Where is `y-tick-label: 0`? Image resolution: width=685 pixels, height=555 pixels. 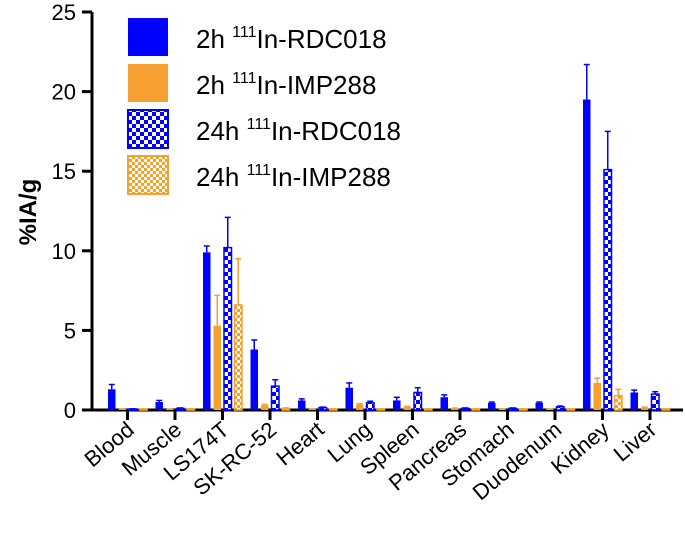 y-tick-label: 0 is located at coordinates (70, 410).